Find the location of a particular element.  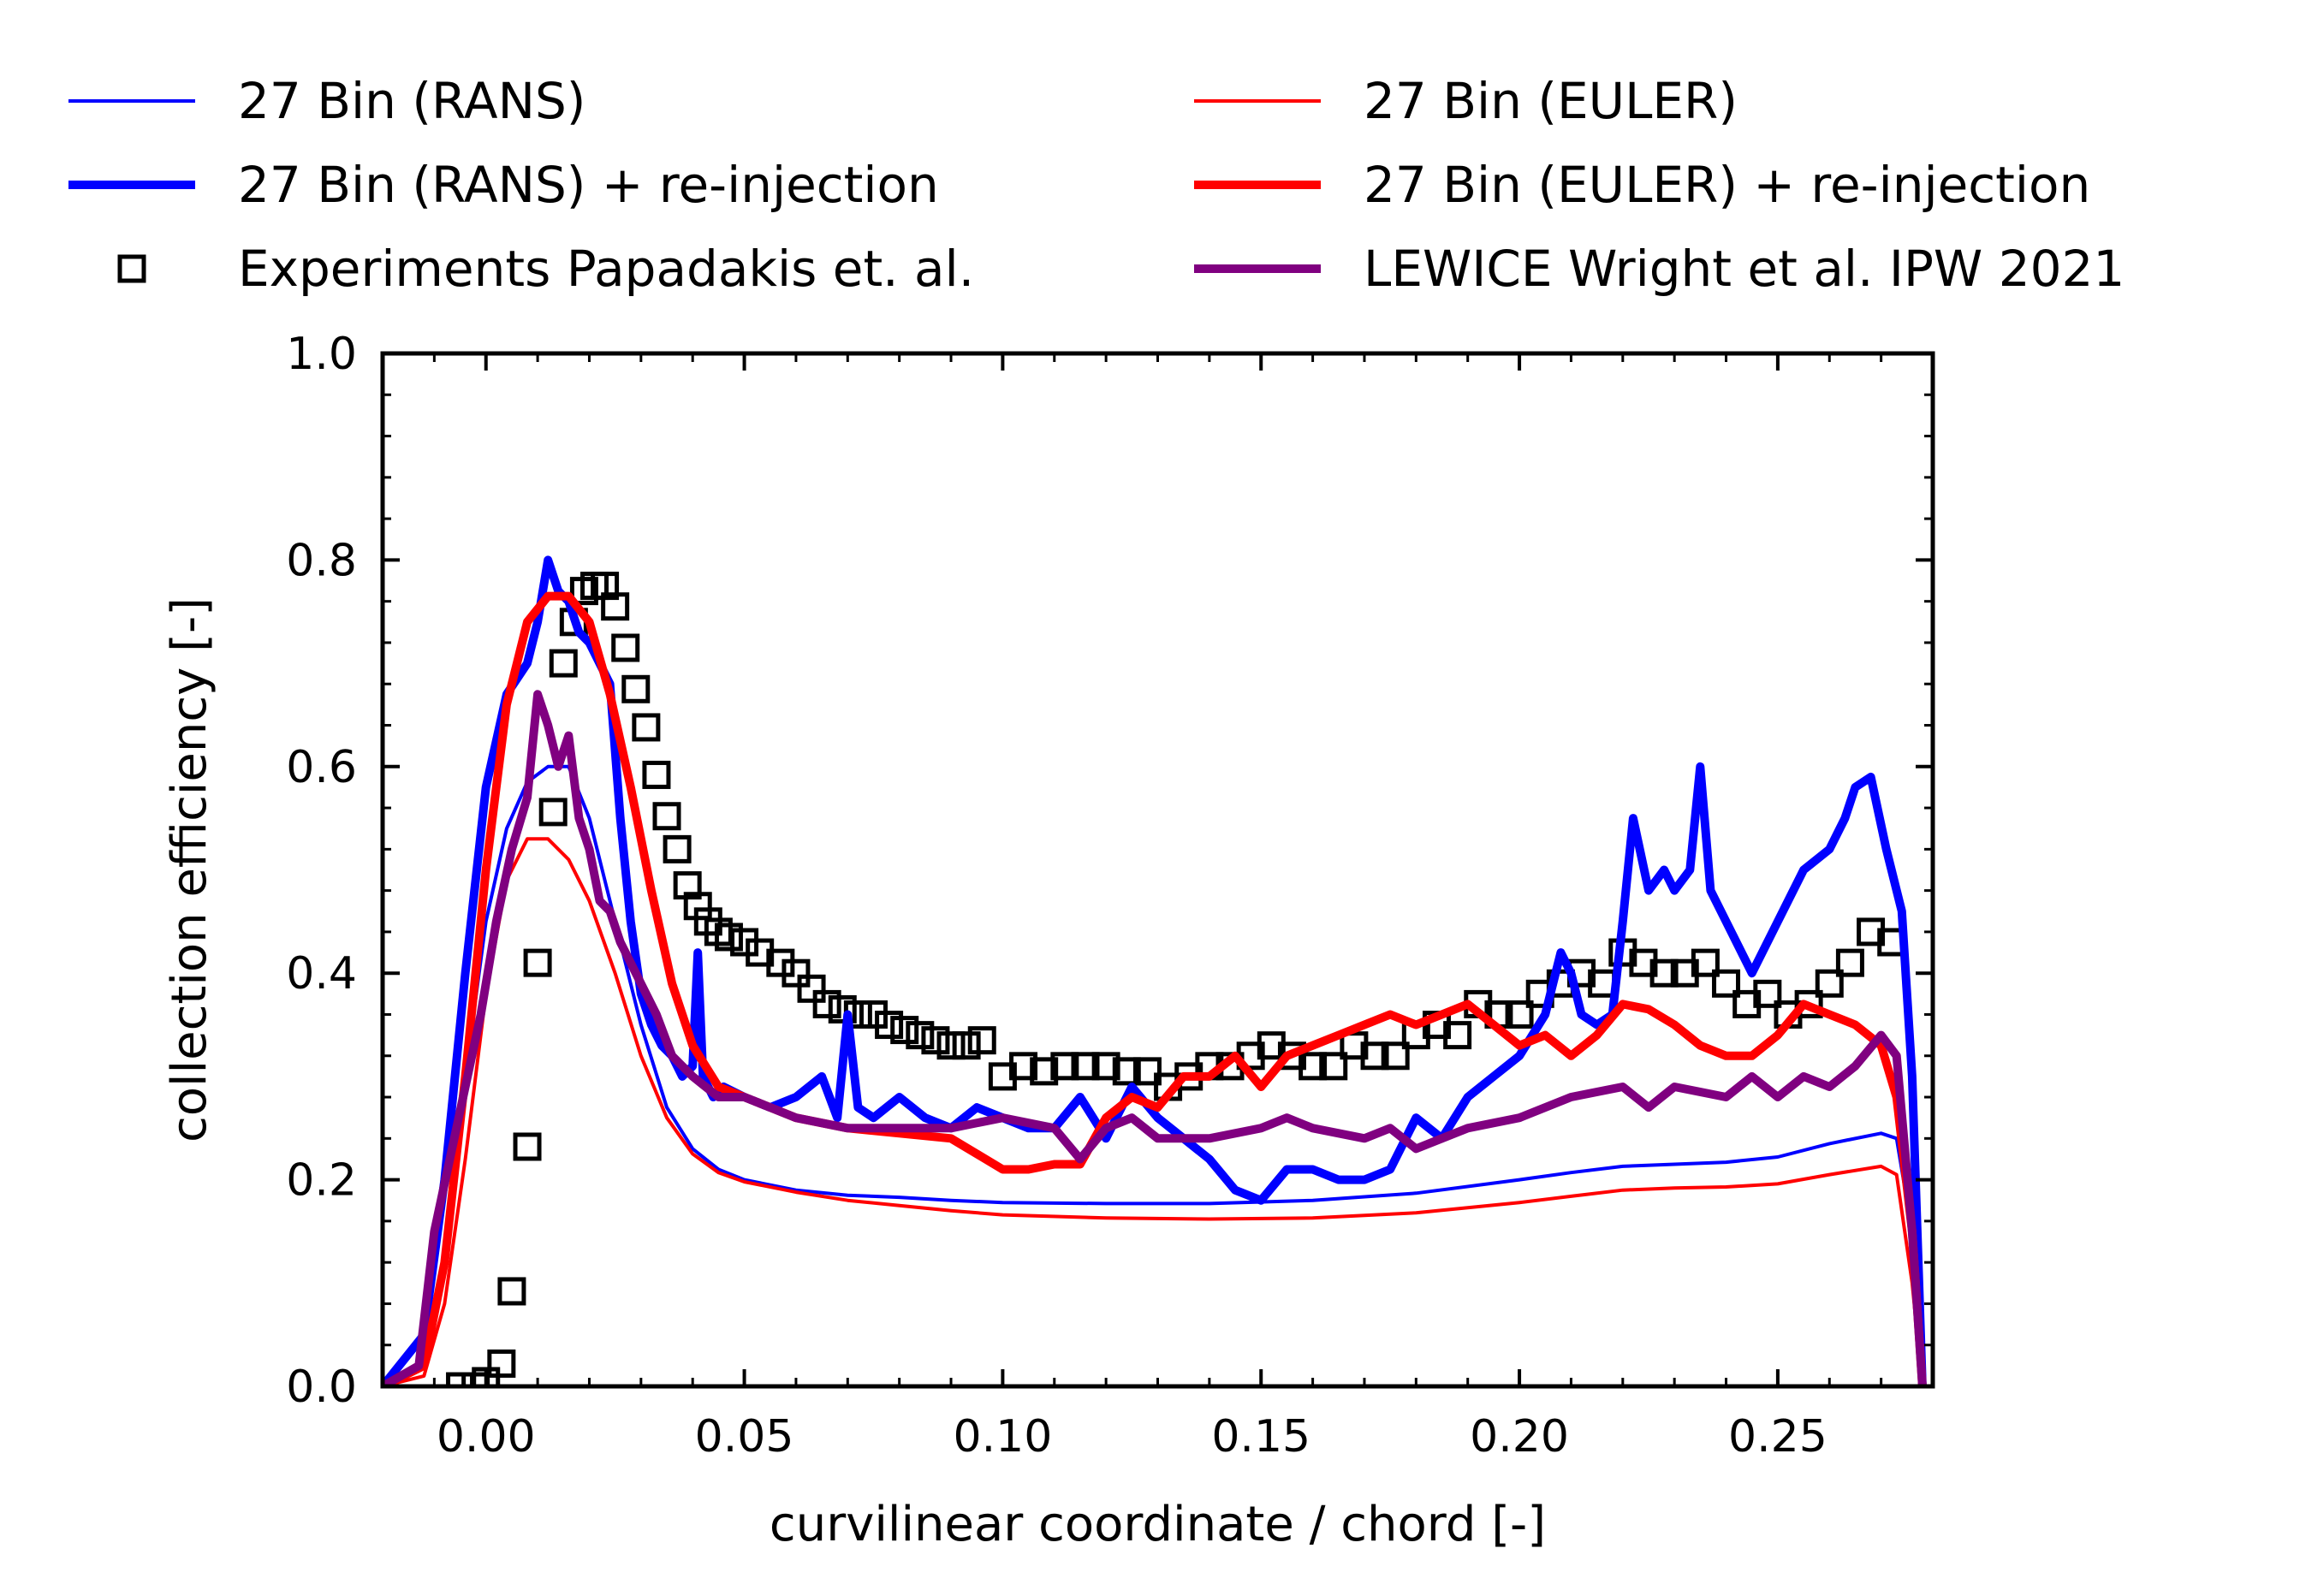

legend-entry-27-bin-rans: 27 Bin (RANS) is located at coordinates (327, 101).